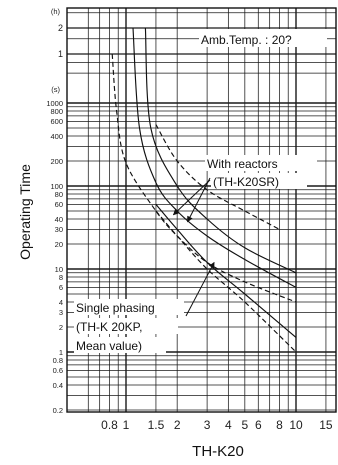 The width and height of the screenshot is (338, 465). What do you see at coordinates (218, 451) in the screenshot?
I see `x-axis-label: TH-K20` at bounding box center [218, 451].